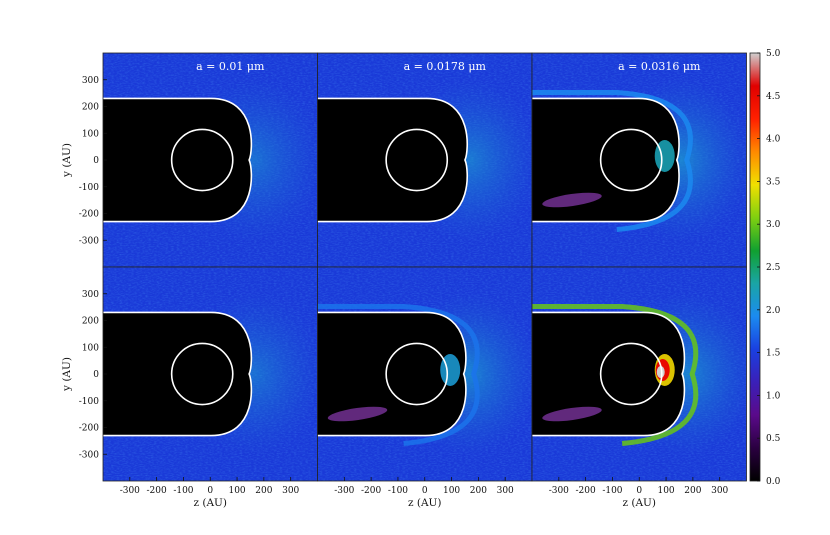 The height and width of the screenshot is (535, 830). What do you see at coordinates (659, 66) in the screenshot?
I see `panel-label: a = 0.0316 μm` at bounding box center [659, 66].